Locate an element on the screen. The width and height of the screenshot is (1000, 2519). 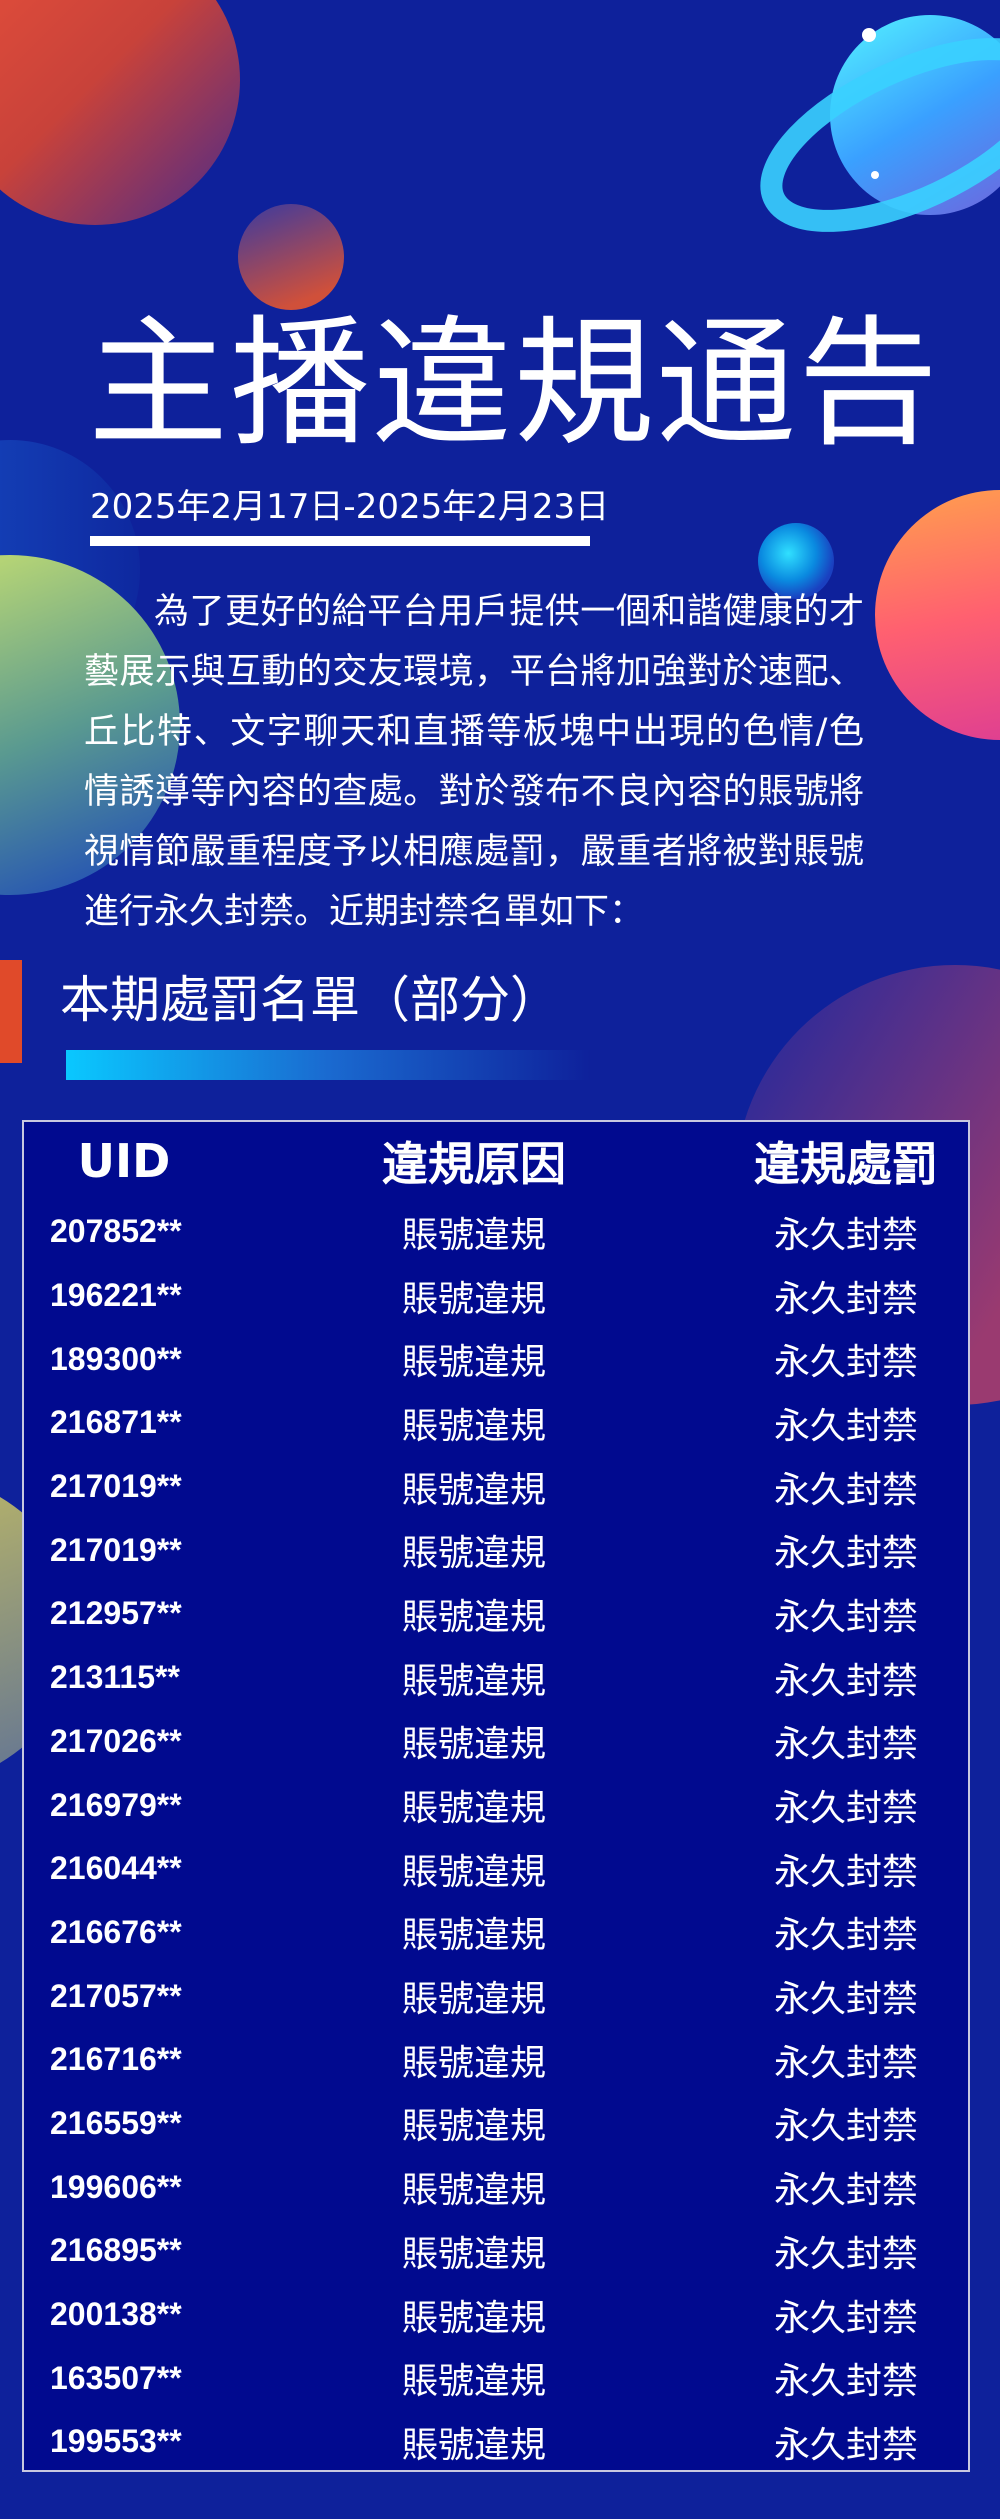
cell-uid: 216979** is located at coordinates (116, 1804).